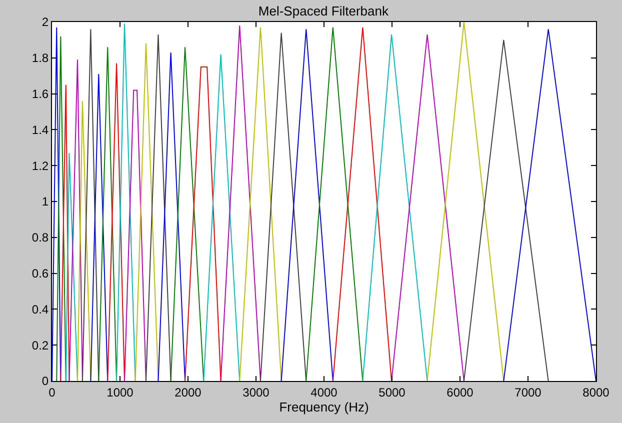 The width and height of the screenshot is (622, 423). Describe the element at coordinates (528, 392) in the screenshot. I see `x-tick-label: 7000` at that location.